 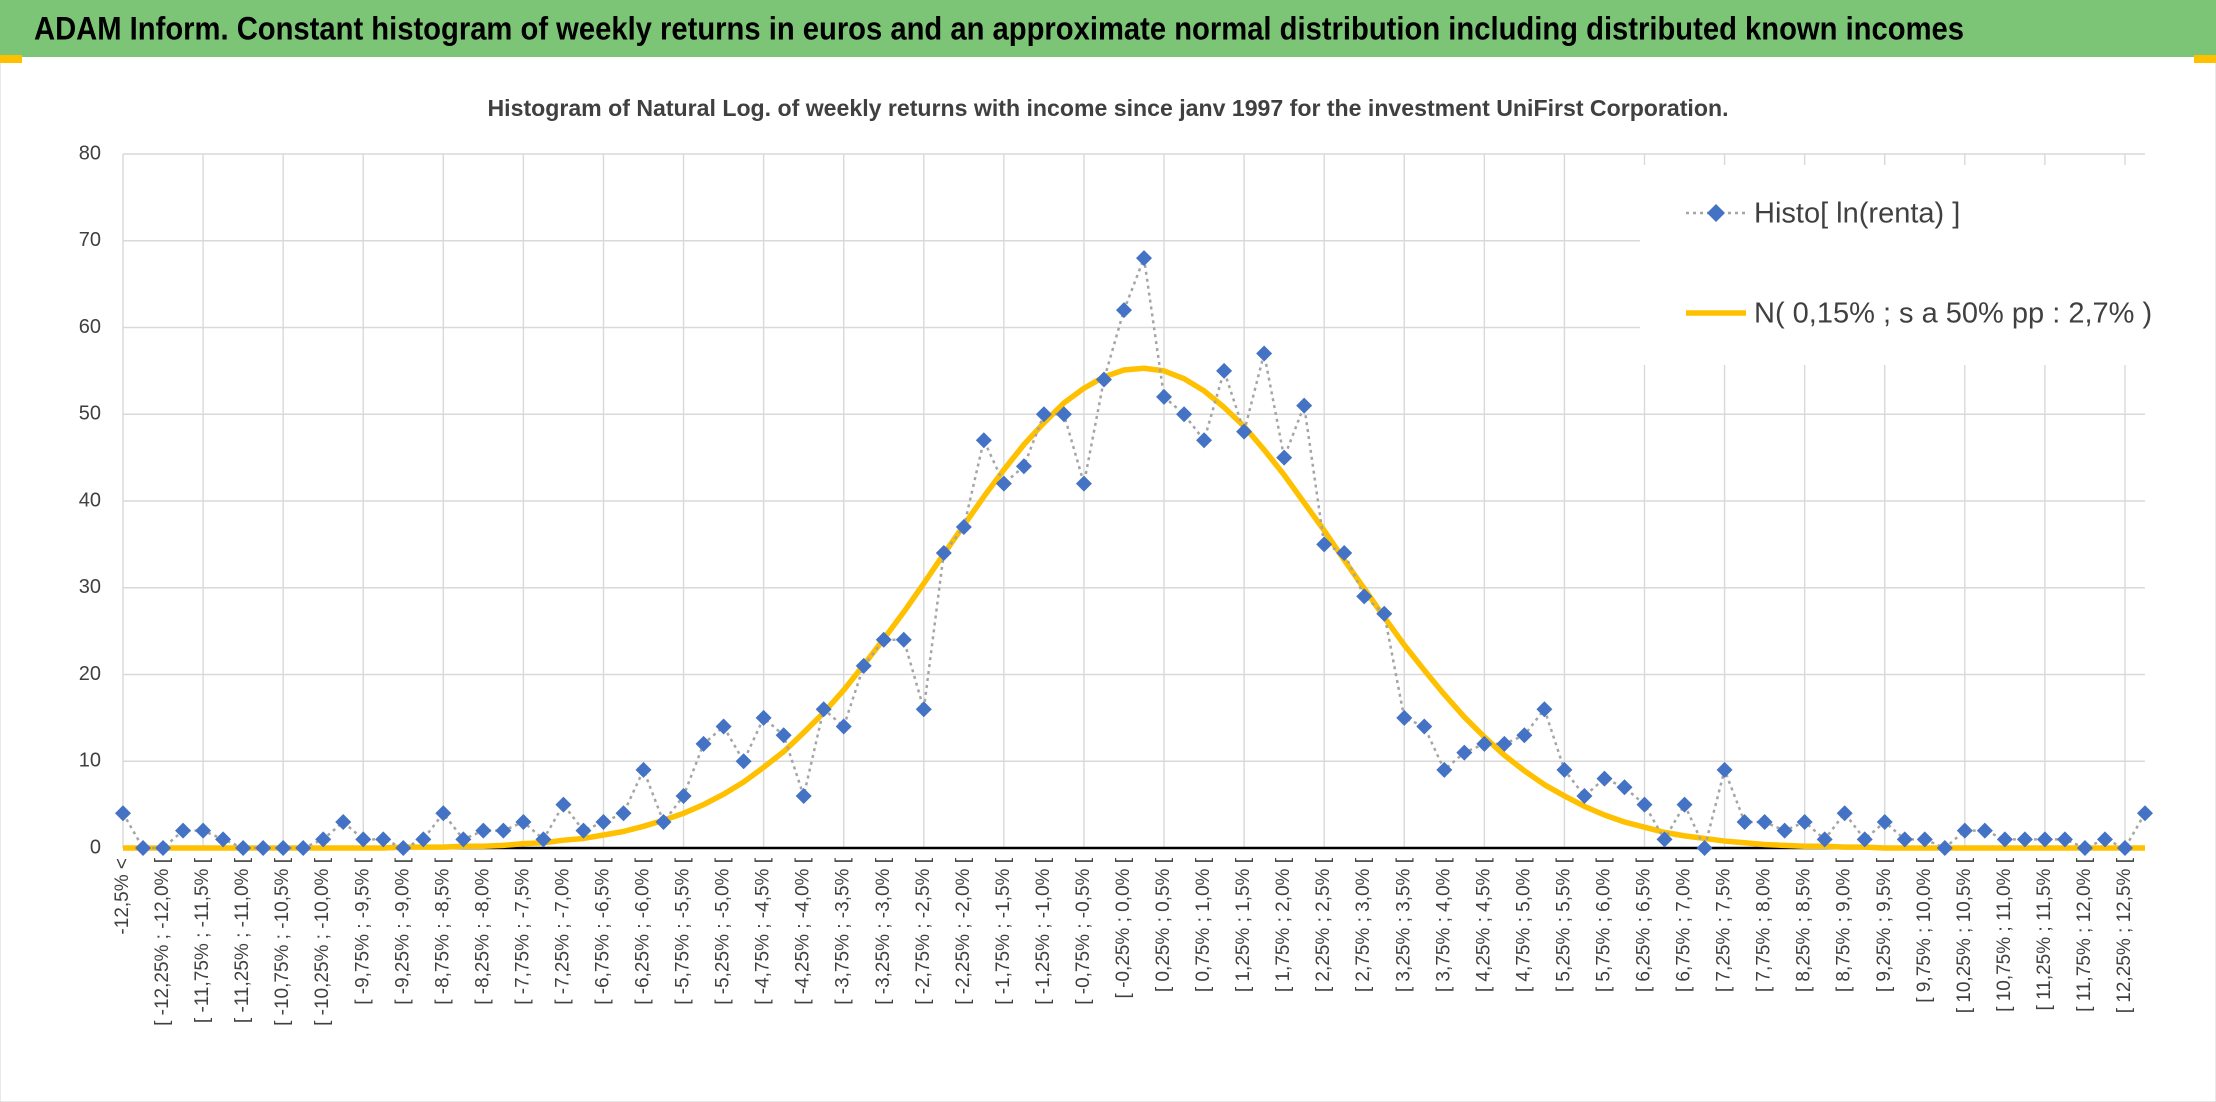 What do you see at coordinates (883, 931) in the screenshot?
I see `x-tick-label: [ -3,25% ; -3,0% [` at bounding box center [883, 931].